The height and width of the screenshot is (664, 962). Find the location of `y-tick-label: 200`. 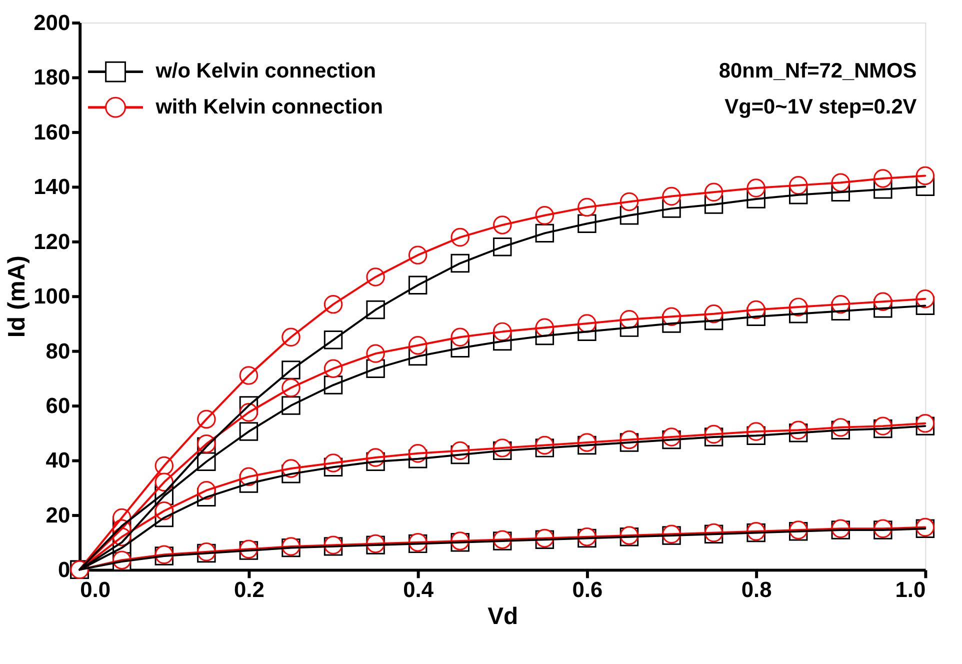

y-tick-label: 200 is located at coordinates (52, 22).